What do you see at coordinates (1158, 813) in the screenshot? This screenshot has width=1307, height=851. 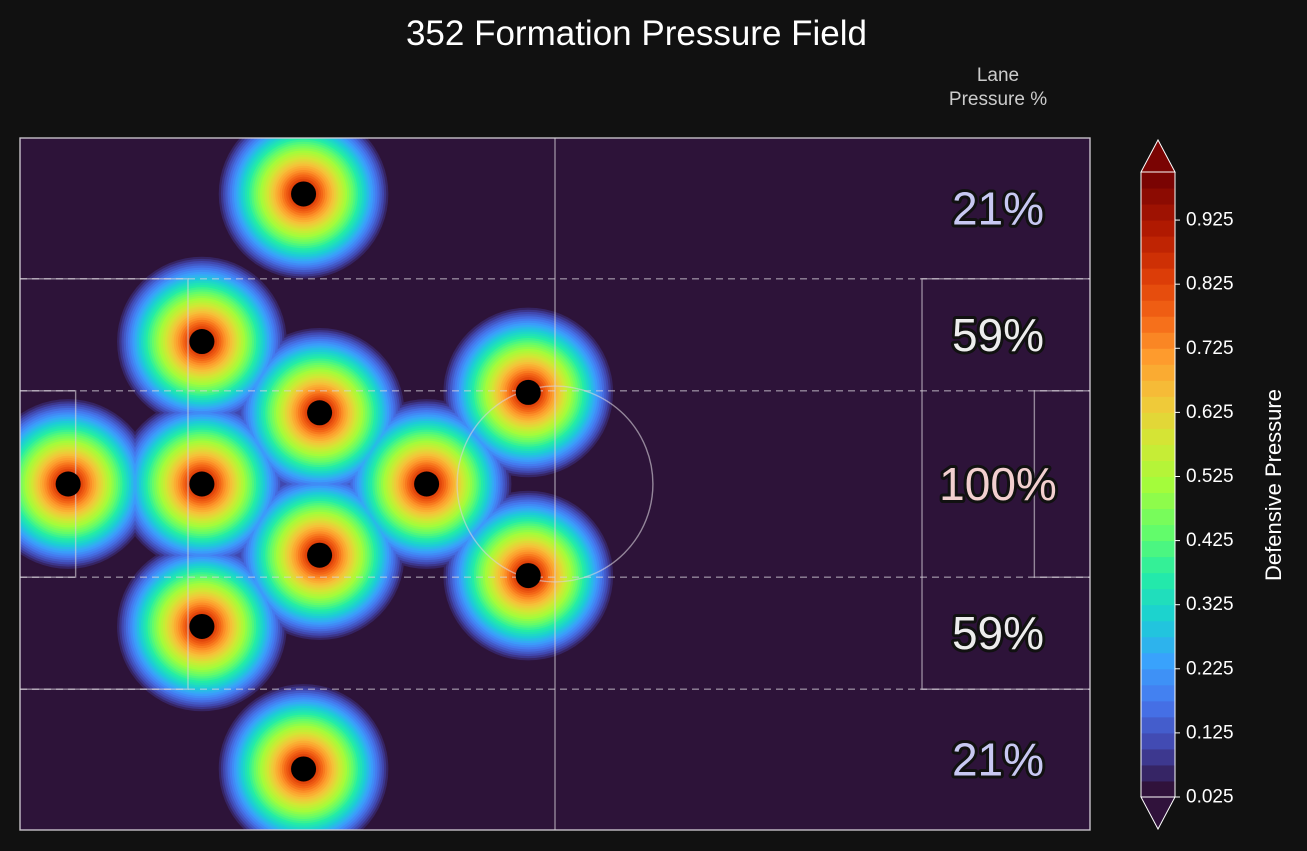 I see `colorbar-extend-min` at bounding box center [1158, 813].